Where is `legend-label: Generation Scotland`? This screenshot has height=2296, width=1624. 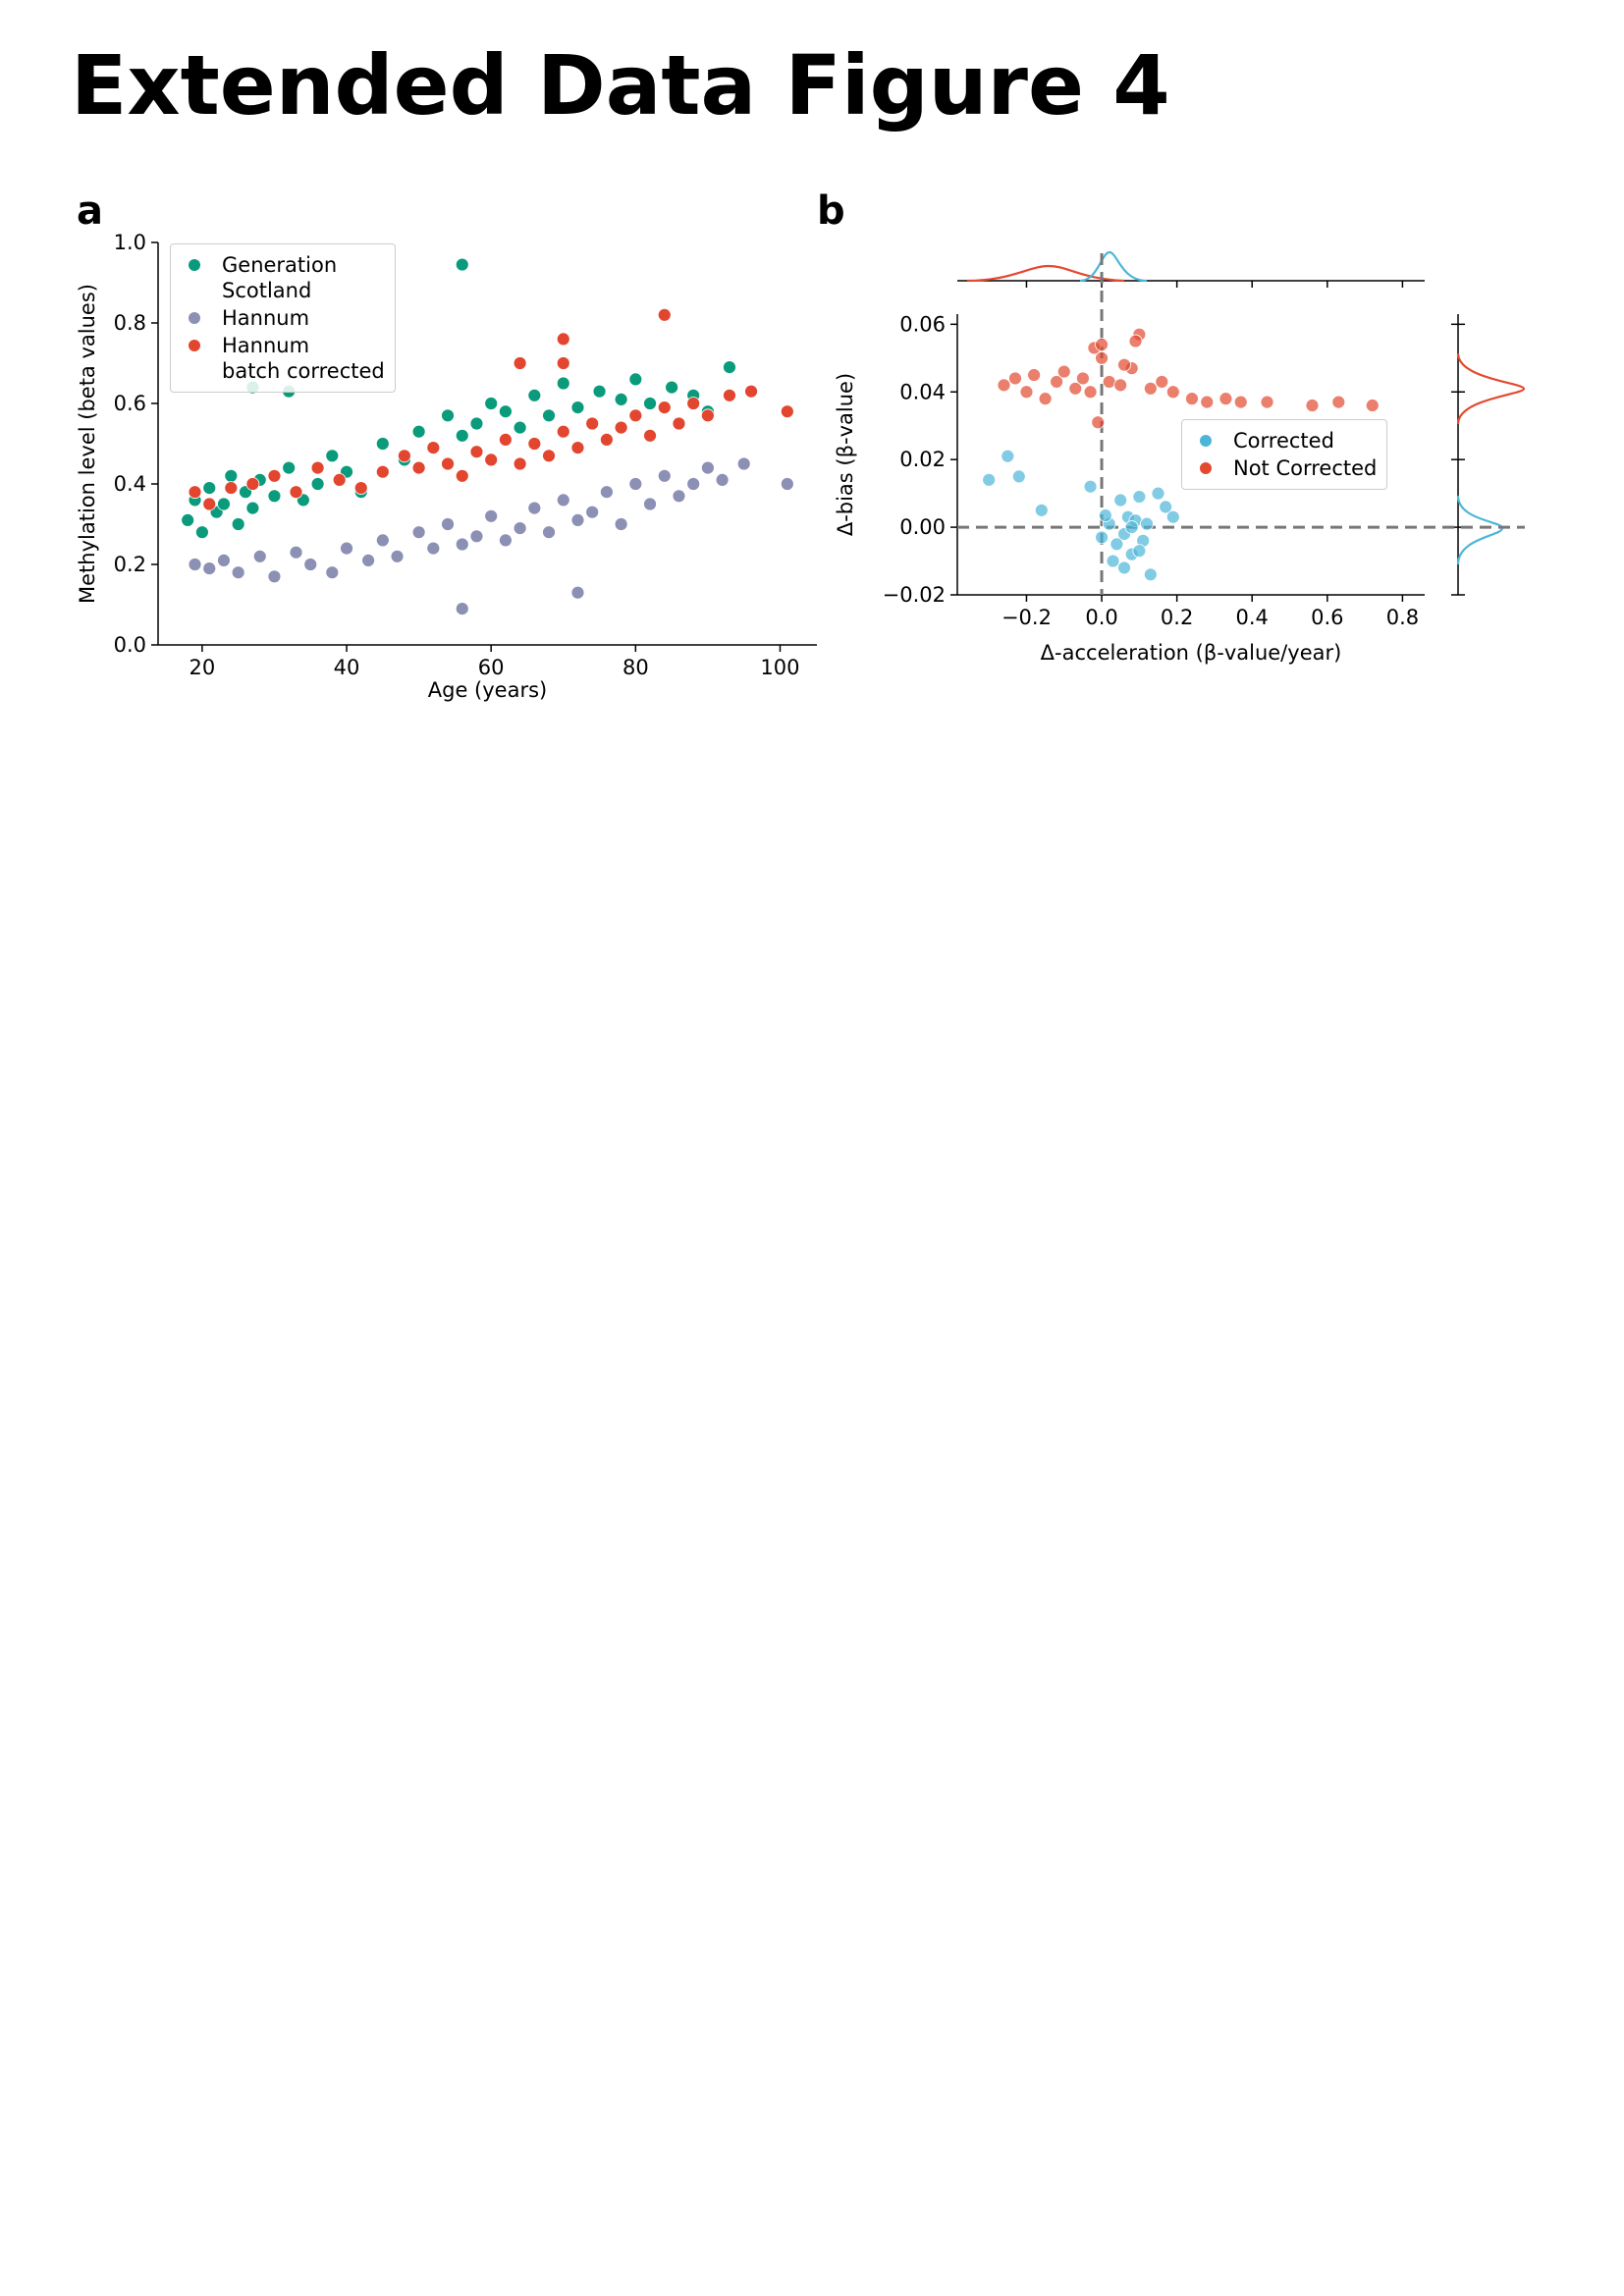
legend-label: Generation Scotland is located at coordinates (280, 277).